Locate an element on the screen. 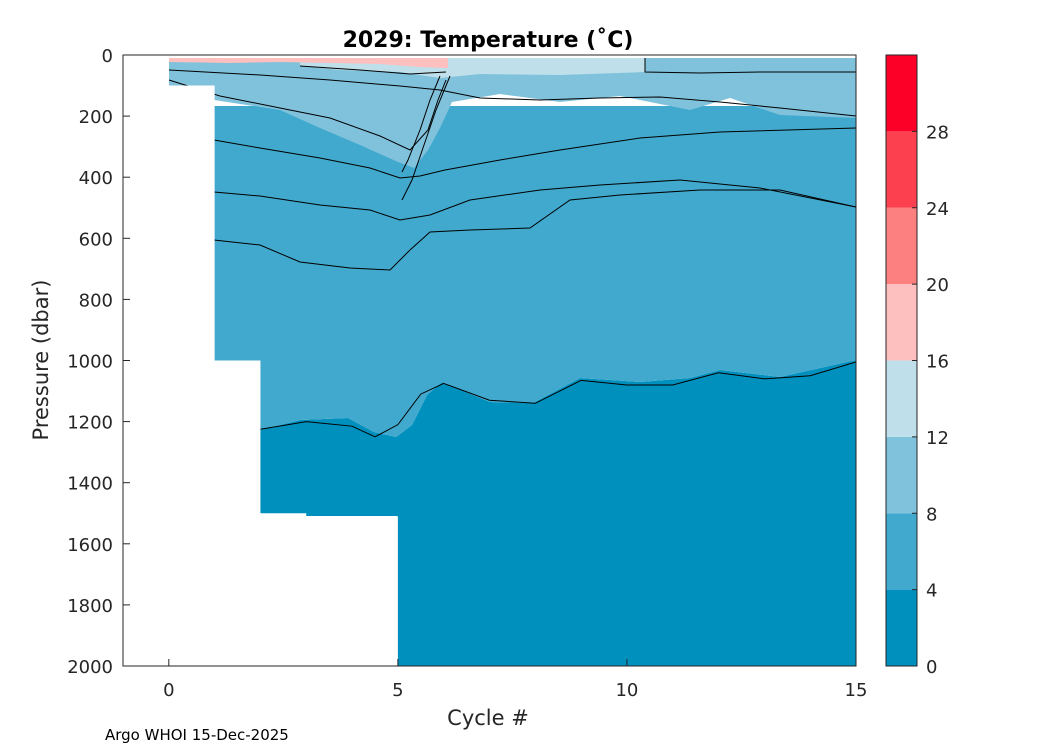 The height and width of the screenshot is (750, 1050). y-axis: 0 200 400 600 800 1000 1200 1400 1600 1800 2000 is located at coordinates (98, 362).